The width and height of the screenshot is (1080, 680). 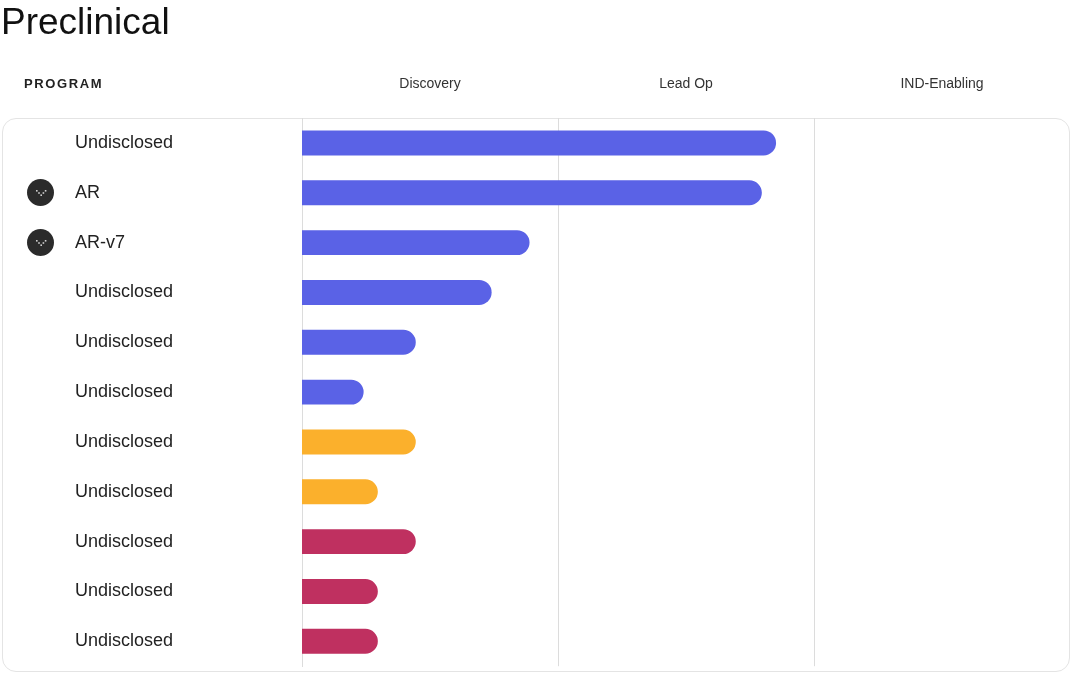 I want to click on chart-title: Preclinical, so click(x=85, y=22).